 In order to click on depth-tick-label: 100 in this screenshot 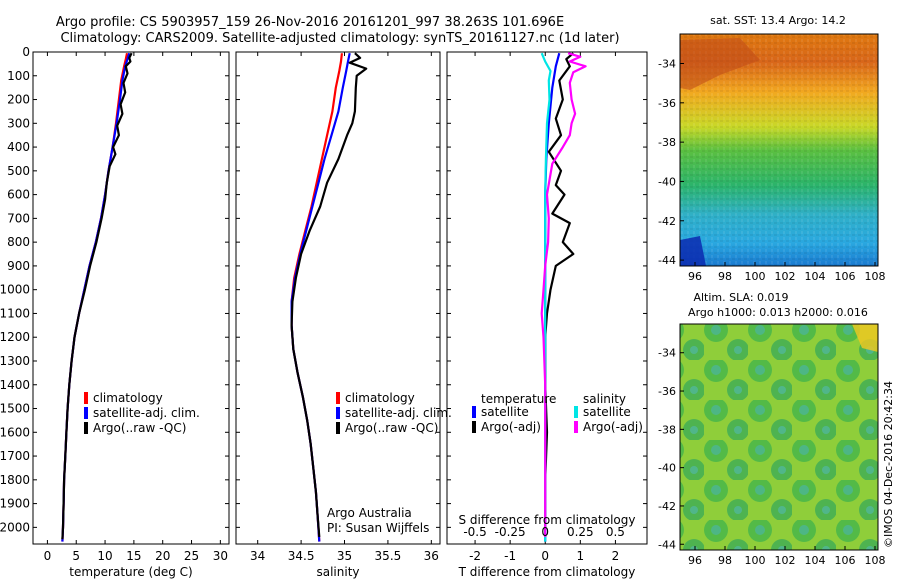, I will do `click(18, 76)`.